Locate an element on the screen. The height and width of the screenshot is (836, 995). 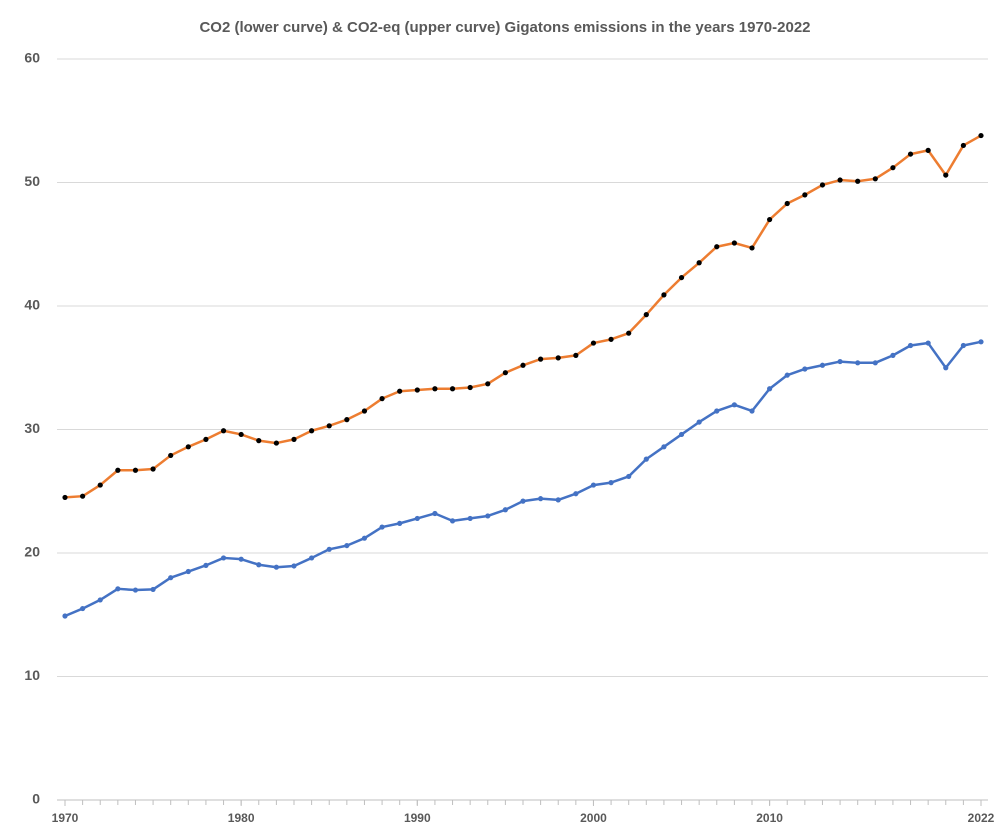
y-tick-label: 40 is located at coordinates (32, 305).